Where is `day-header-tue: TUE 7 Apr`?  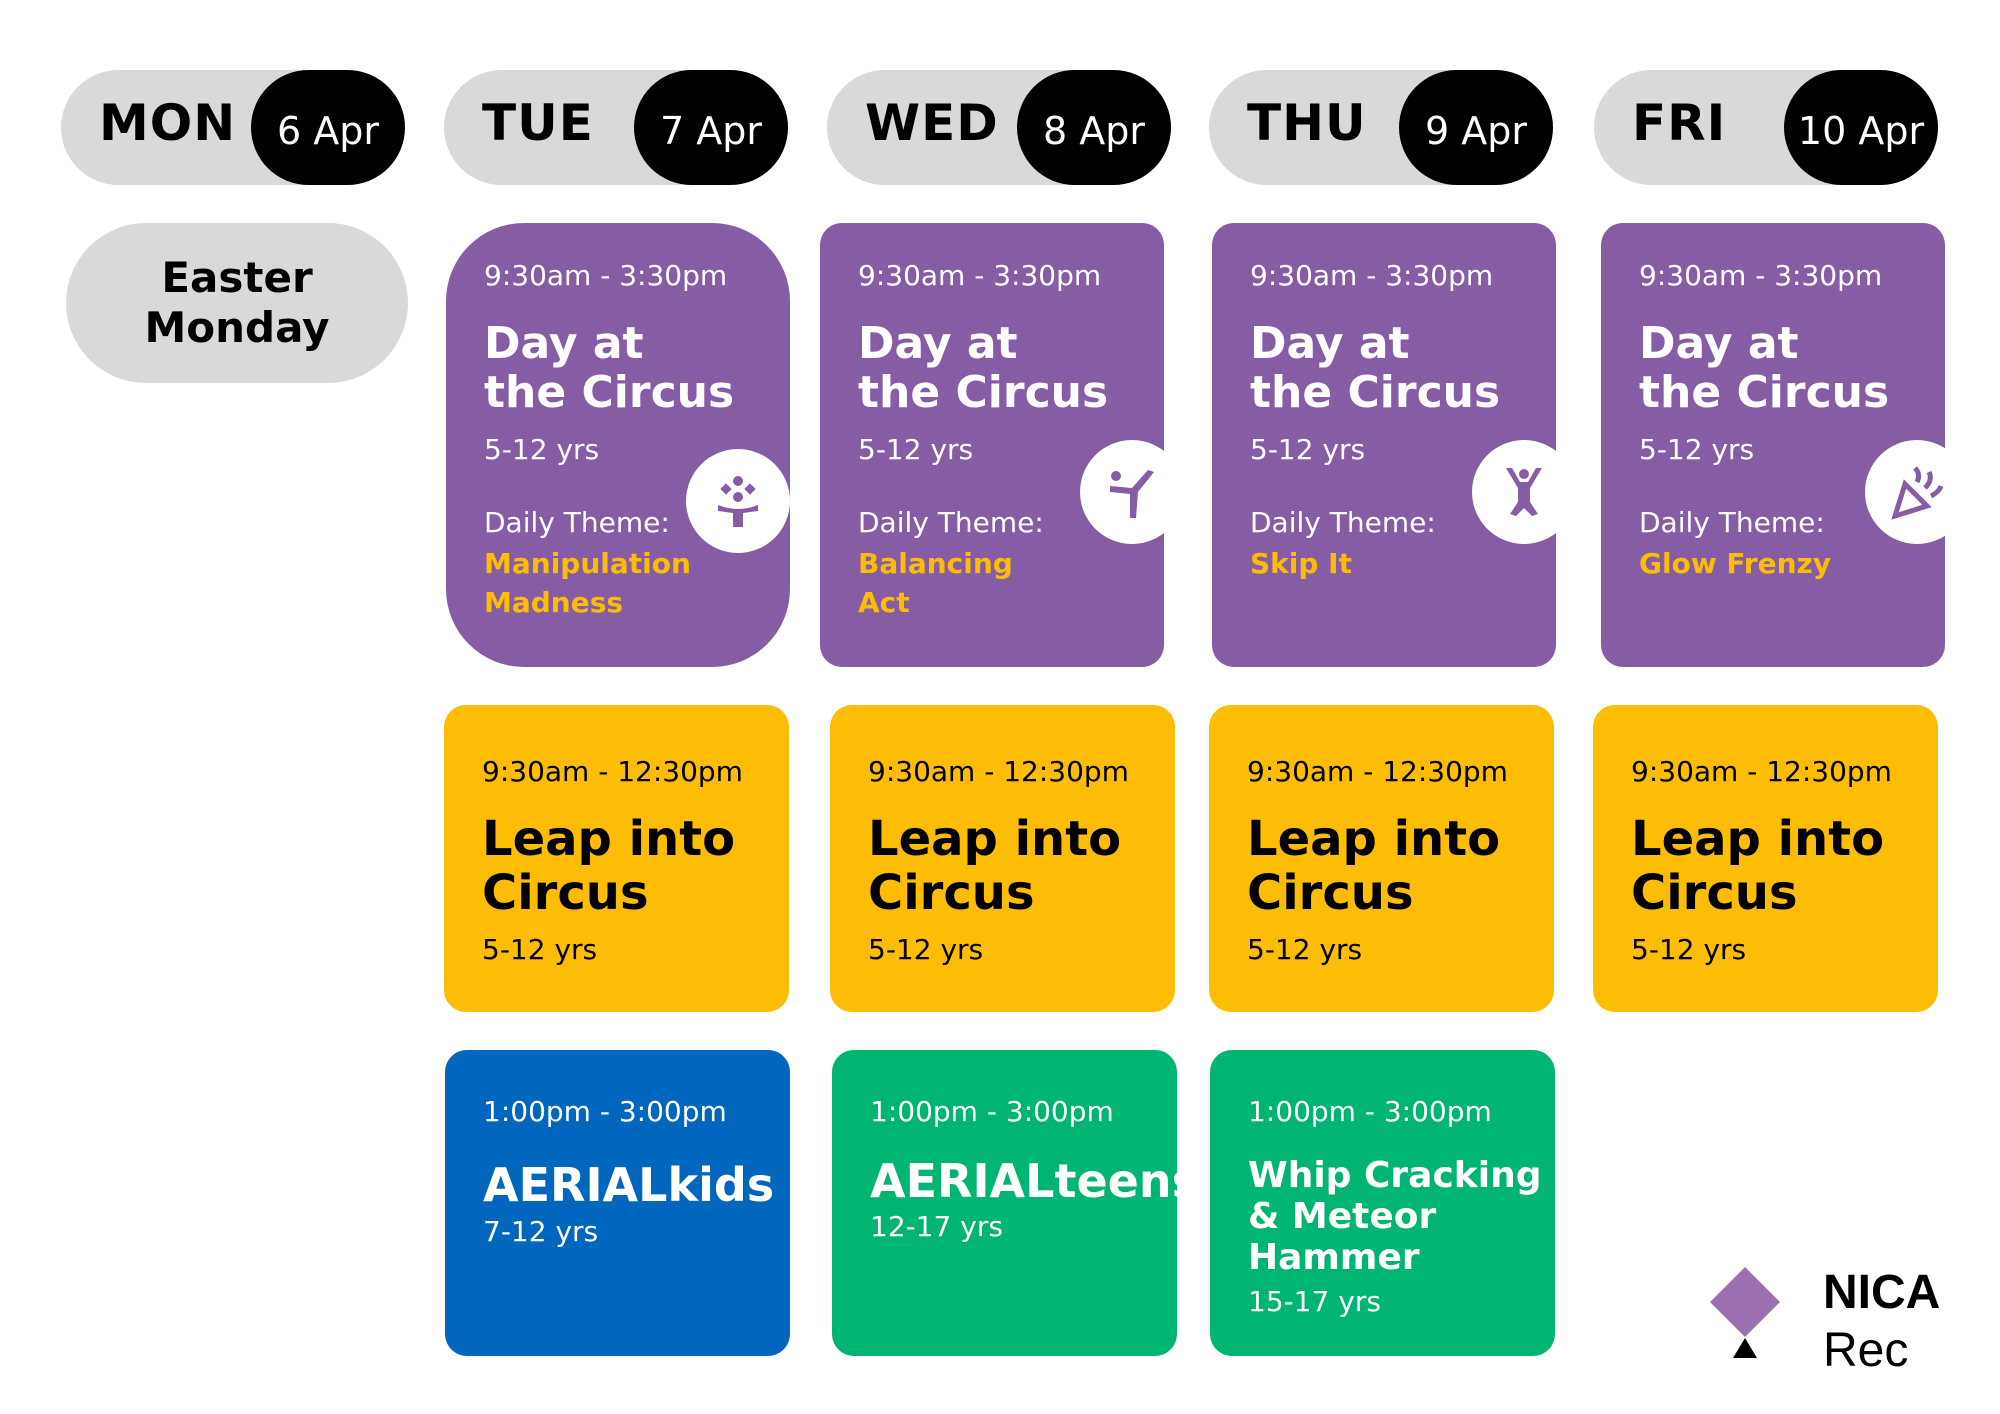
day-header-tue: TUE 7 Apr is located at coordinates (616, 127).